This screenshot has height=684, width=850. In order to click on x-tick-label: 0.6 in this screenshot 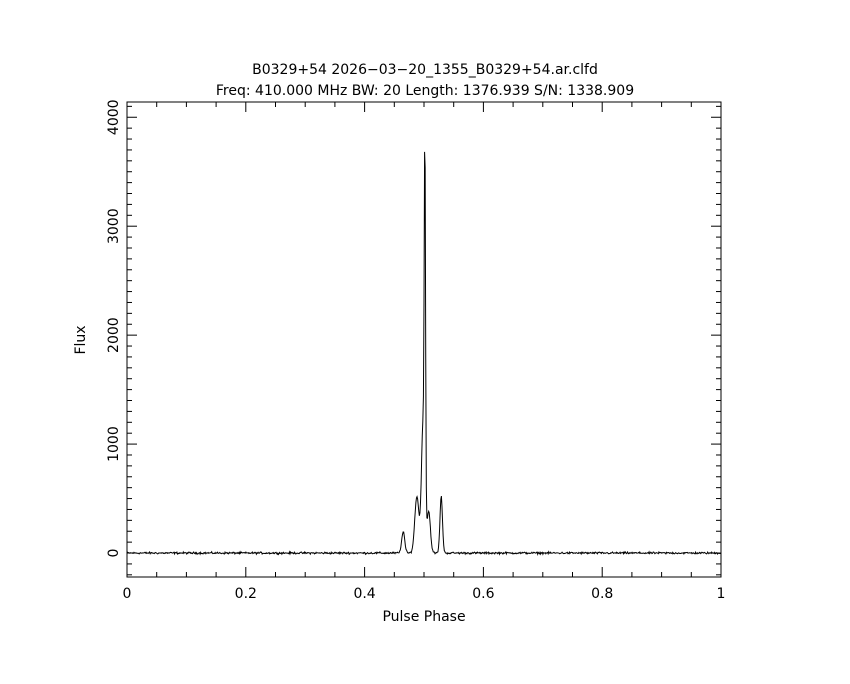, I will do `click(483, 594)`.